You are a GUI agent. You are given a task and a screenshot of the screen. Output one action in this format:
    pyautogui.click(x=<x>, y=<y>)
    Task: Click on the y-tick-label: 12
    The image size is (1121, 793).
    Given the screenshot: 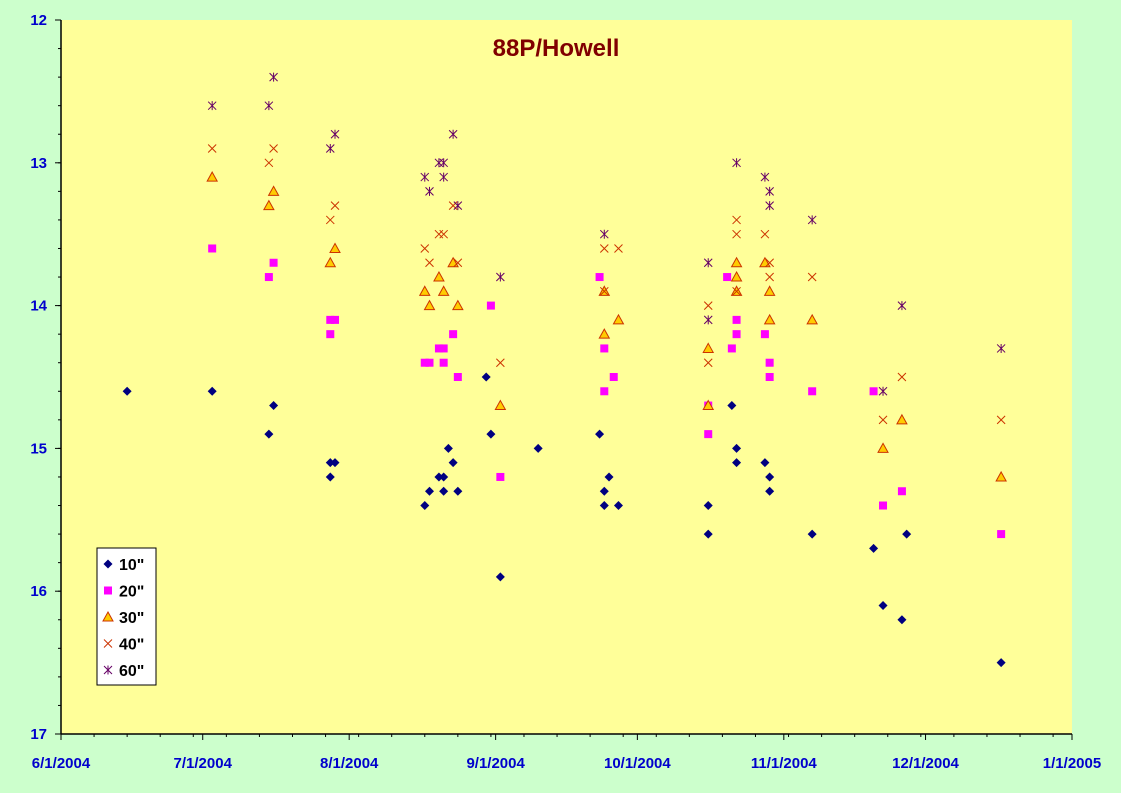 What is the action you would take?
    pyautogui.click(x=38, y=20)
    